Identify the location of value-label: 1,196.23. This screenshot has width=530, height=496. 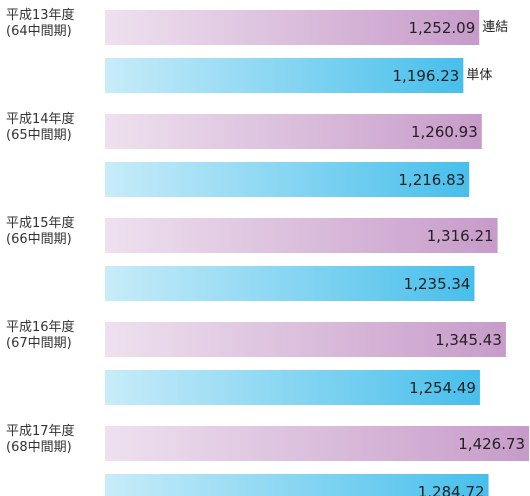
(426, 76).